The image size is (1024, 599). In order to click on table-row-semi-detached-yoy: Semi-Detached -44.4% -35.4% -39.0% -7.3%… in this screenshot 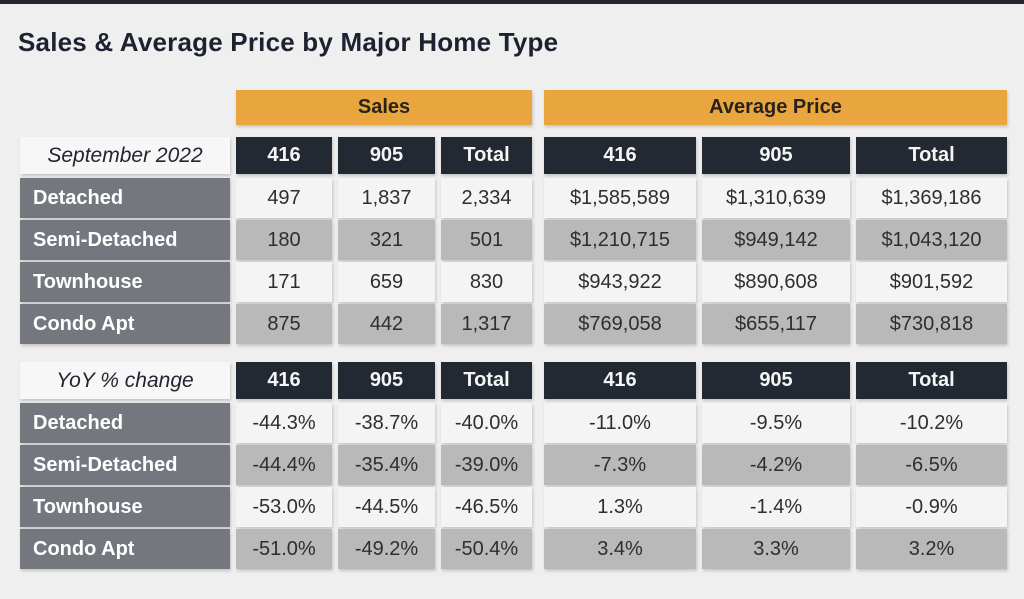, I will do `click(515, 465)`.